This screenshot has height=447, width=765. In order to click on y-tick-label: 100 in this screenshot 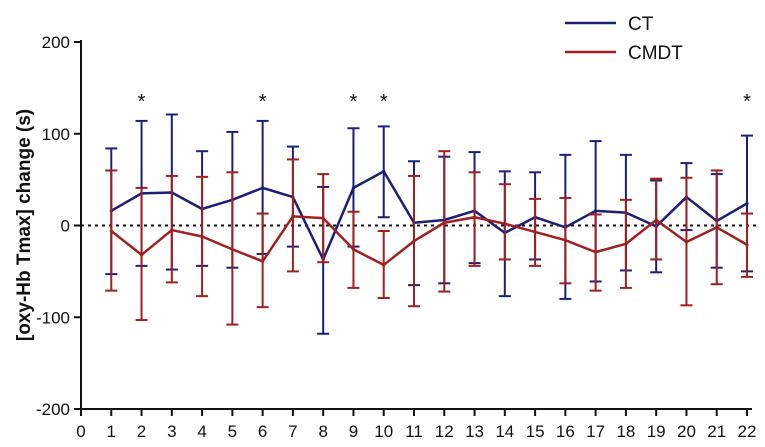, I will do `click(56, 134)`.